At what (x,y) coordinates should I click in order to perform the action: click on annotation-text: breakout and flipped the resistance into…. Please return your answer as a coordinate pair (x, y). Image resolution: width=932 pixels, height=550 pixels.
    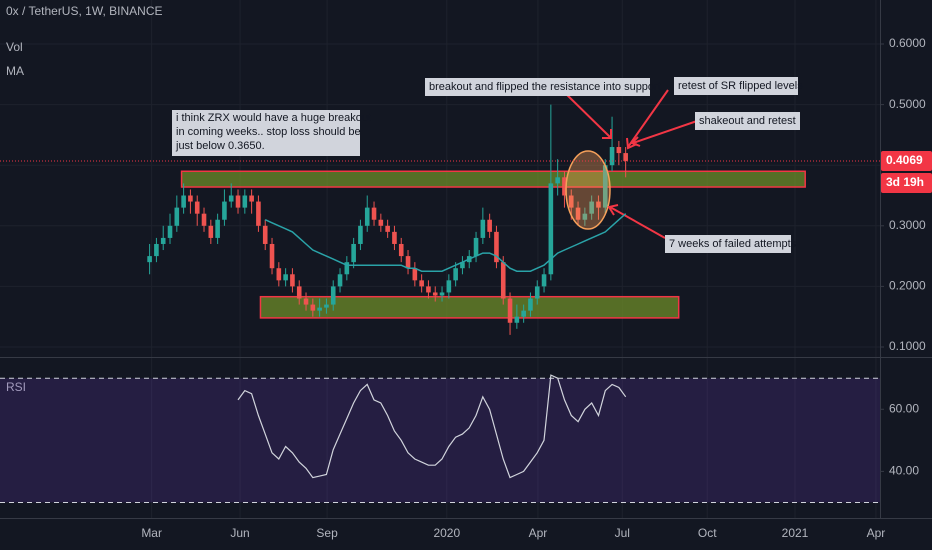
    Looking at the image, I should click on (545, 87).